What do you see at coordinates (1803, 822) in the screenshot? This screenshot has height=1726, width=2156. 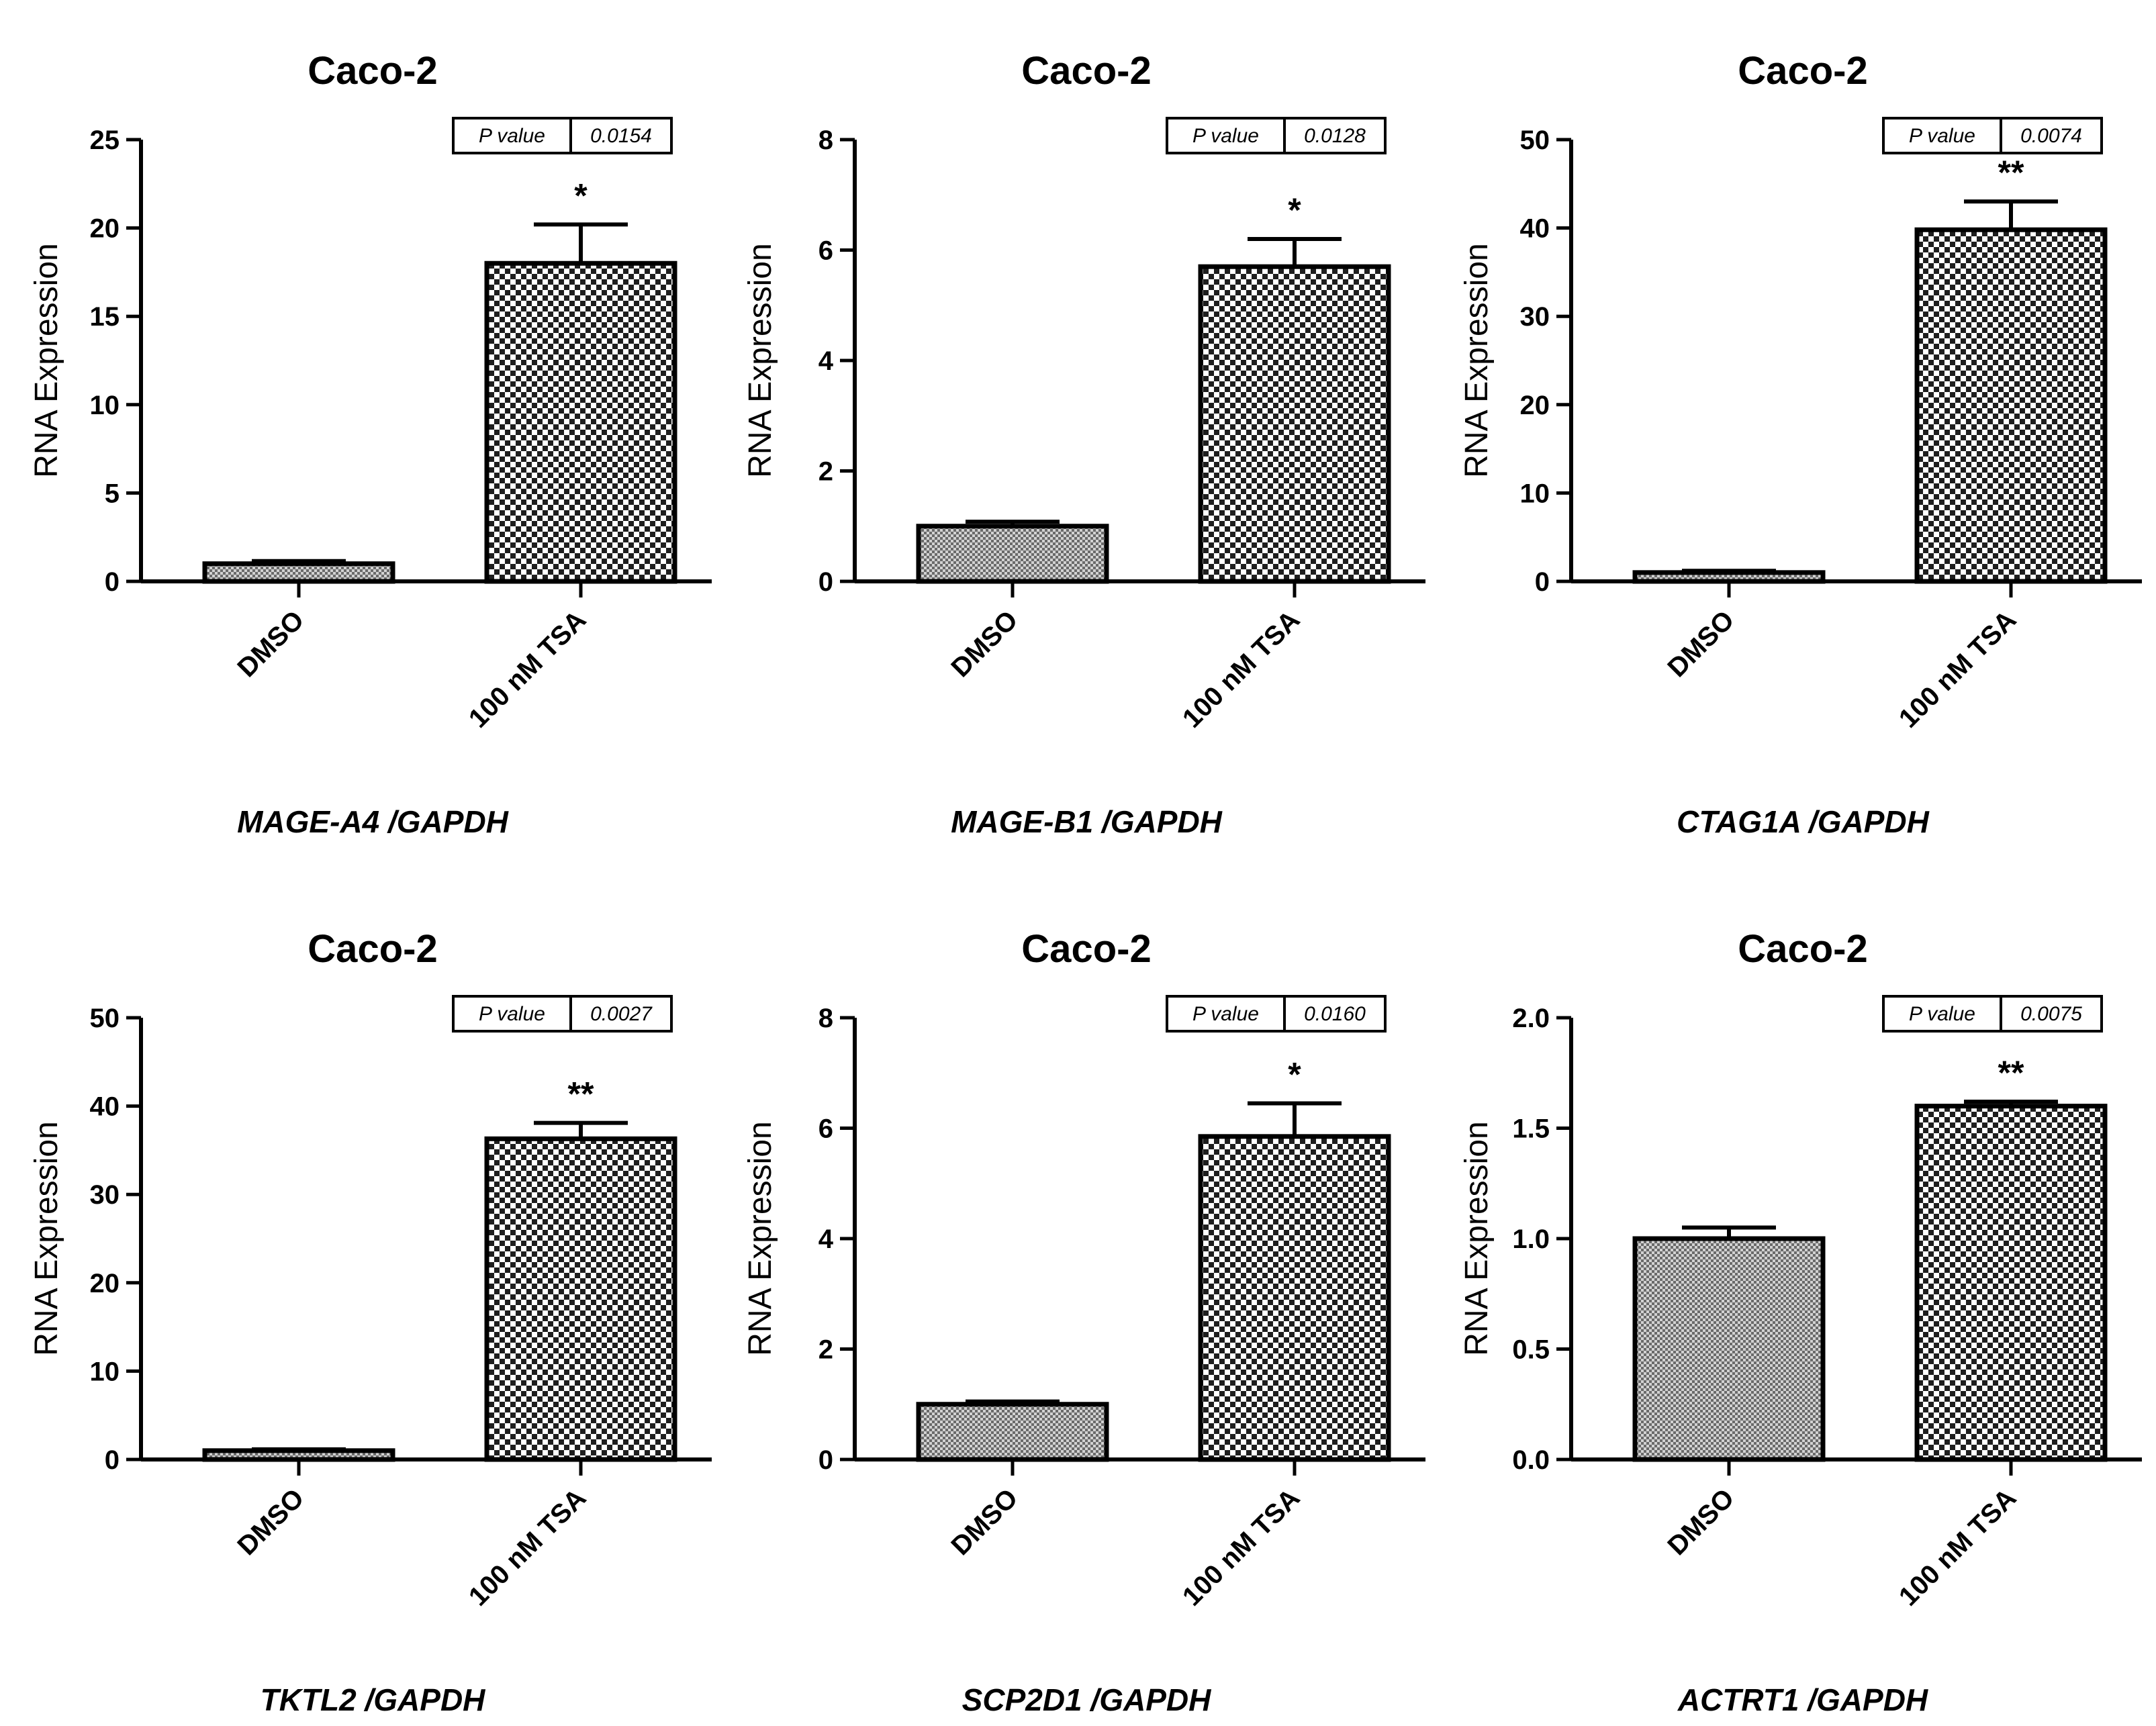 I see `chart-caption: CTAG1A /GAPDH` at bounding box center [1803, 822].